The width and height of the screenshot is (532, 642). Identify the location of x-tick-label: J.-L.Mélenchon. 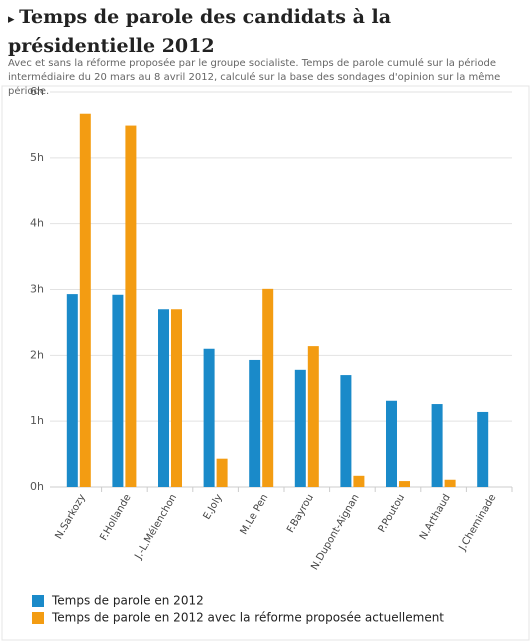
(155, 527).